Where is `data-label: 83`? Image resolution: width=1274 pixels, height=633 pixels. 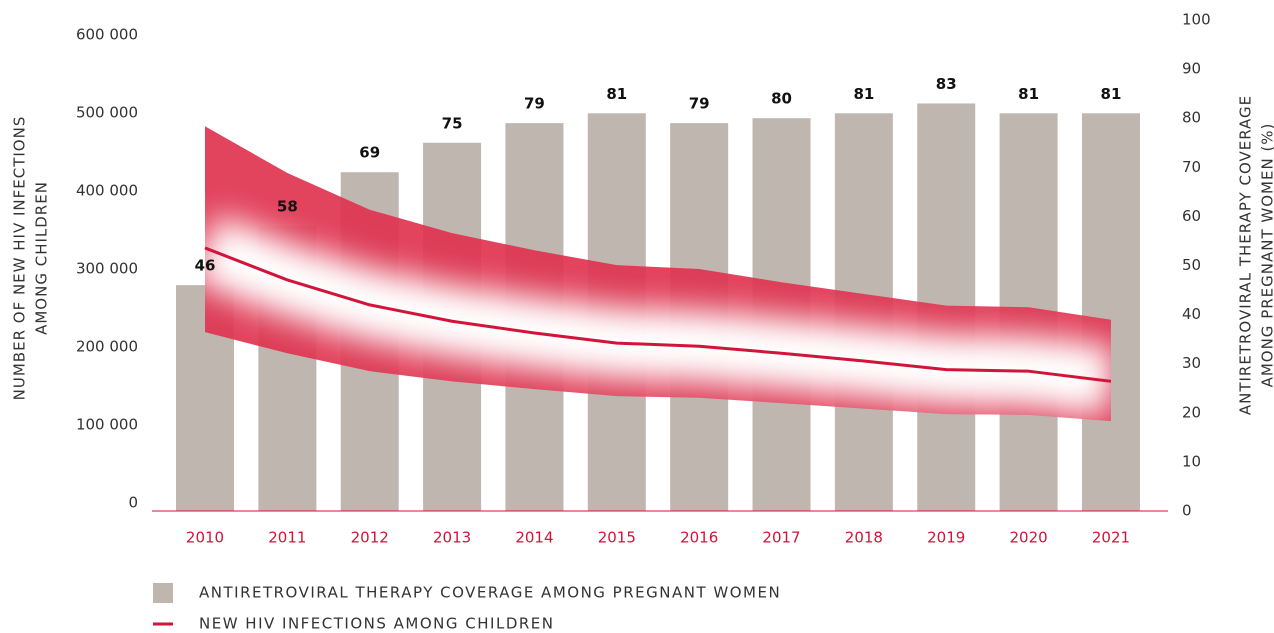
data-label: 83 is located at coordinates (946, 84).